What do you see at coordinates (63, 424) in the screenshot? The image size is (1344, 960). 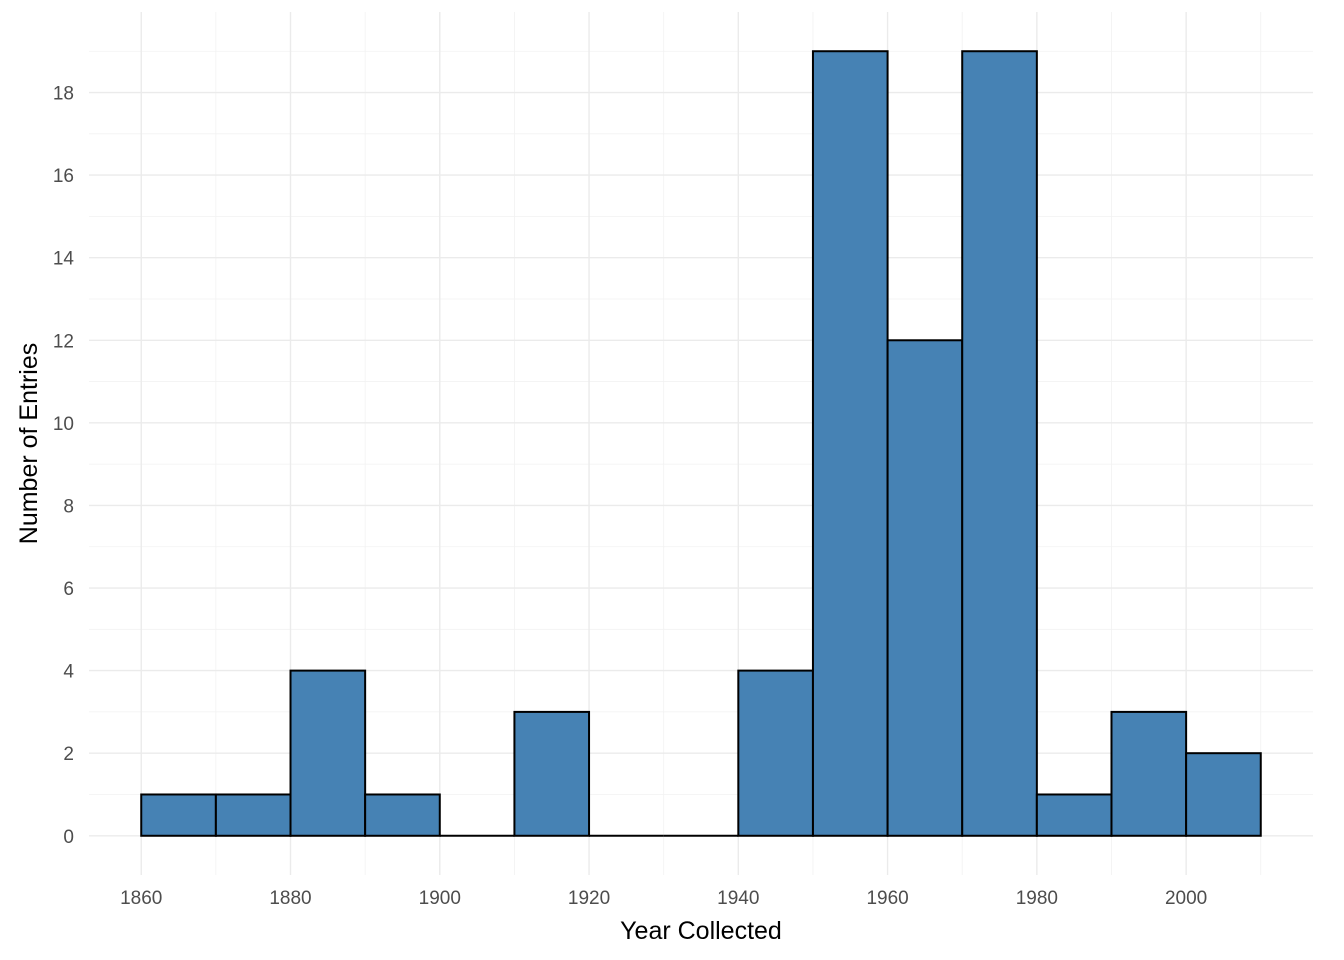 I see `y-tick-label: 10` at bounding box center [63, 424].